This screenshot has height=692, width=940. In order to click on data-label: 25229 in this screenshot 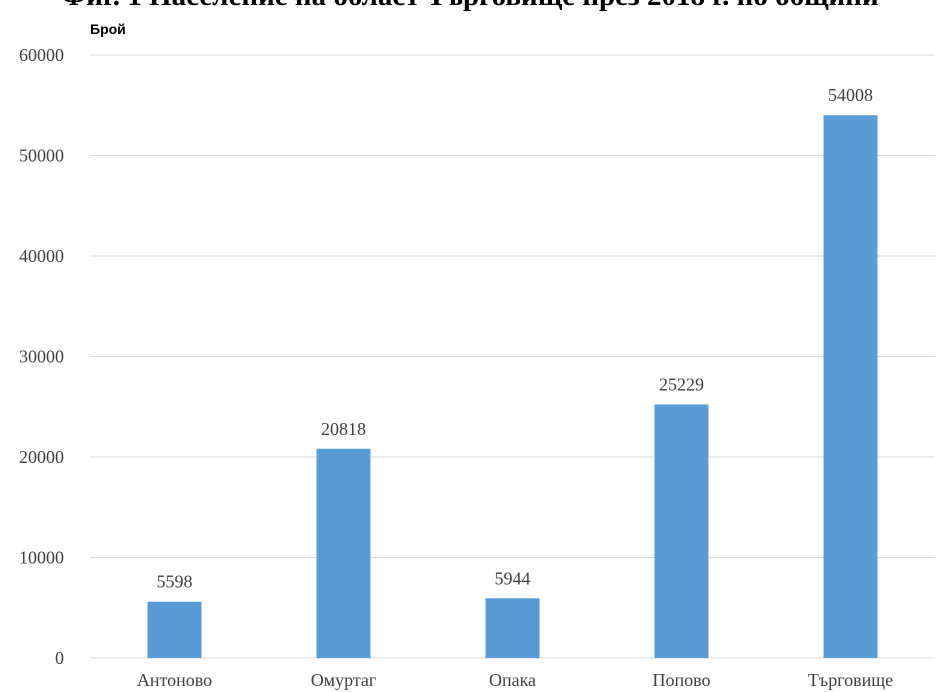, I will do `click(681, 384)`.